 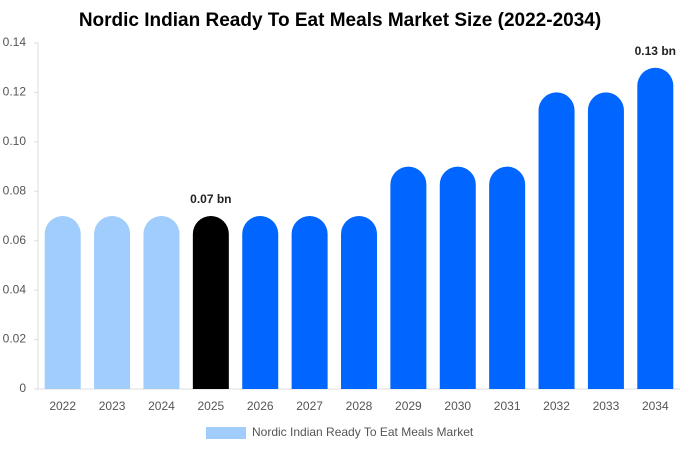 I want to click on y-tick-label: 0.14, so click(x=15, y=42).